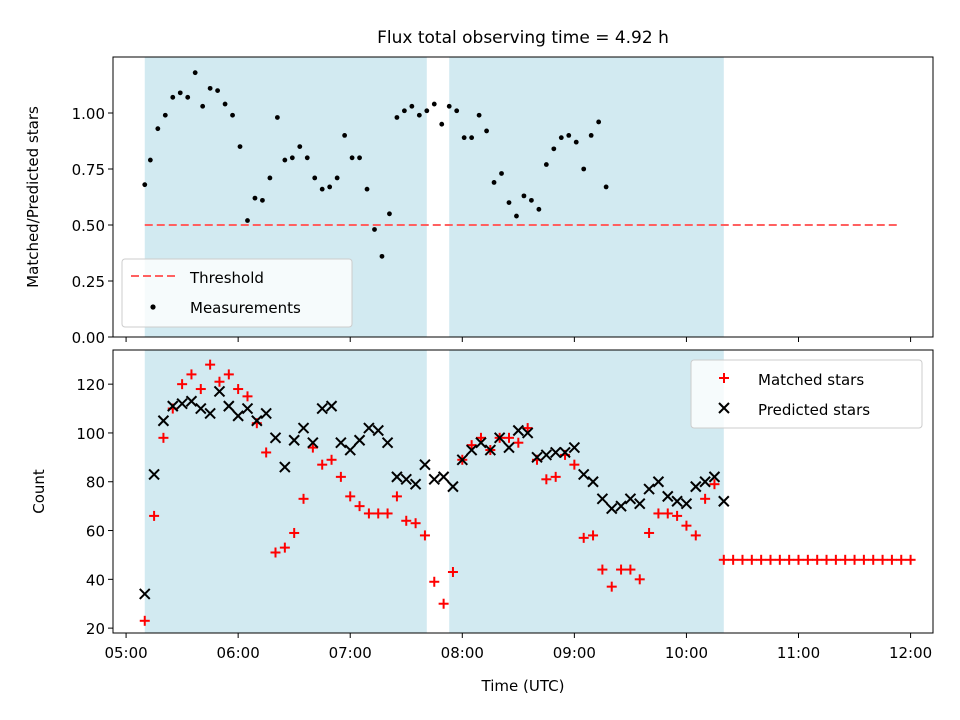  I want to click on xtick-label-5: 10:00, so click(686, 653).